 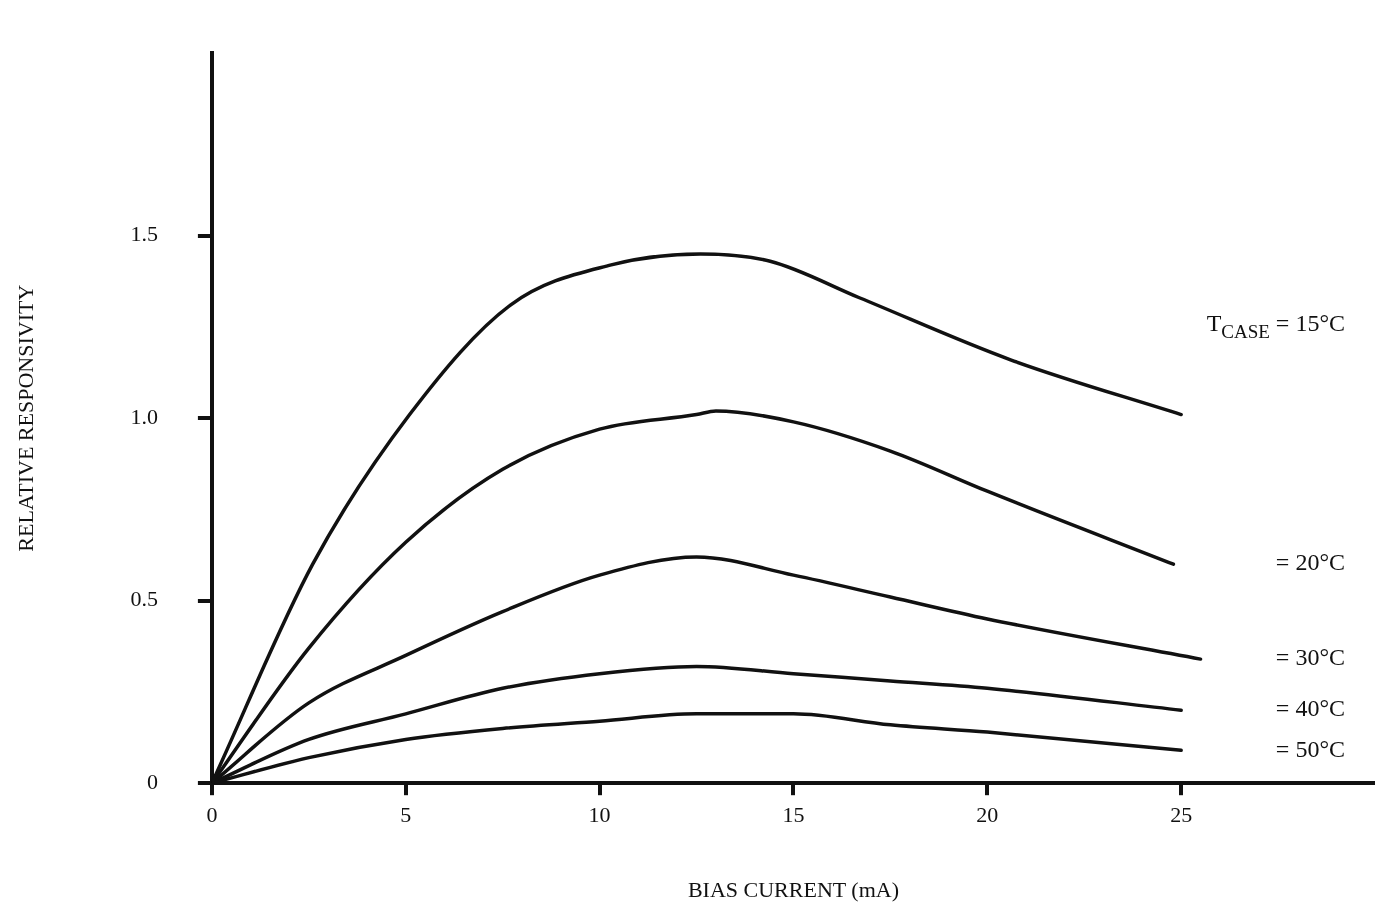 I want to click on text: = 50°C, so click(x=1310, y=748).